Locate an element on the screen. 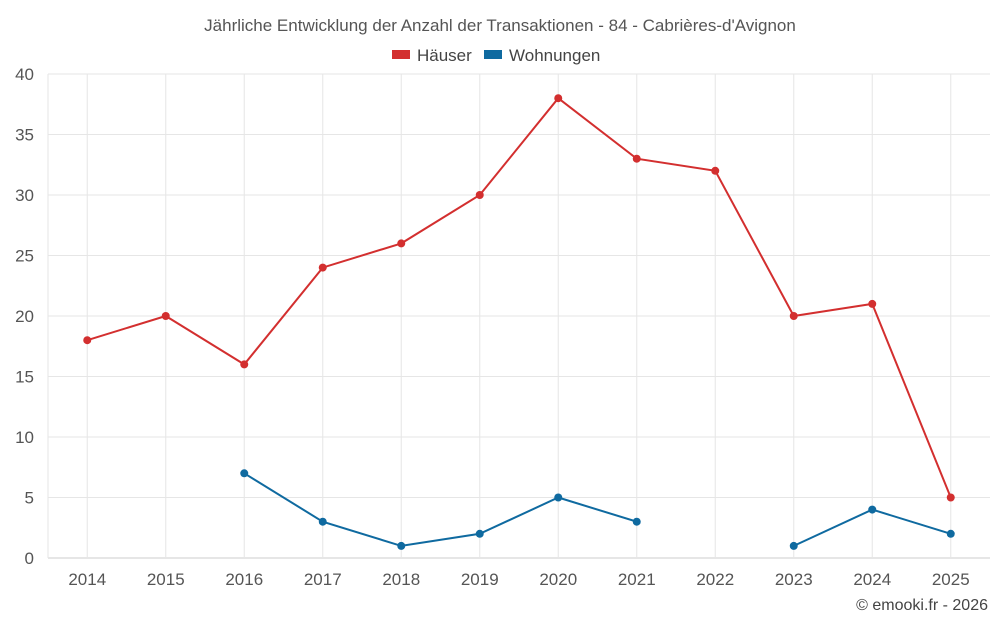 The width and height of the screenshot is (1000, 625). legend-label: Wohnungen is located at coordinates (554, 55).